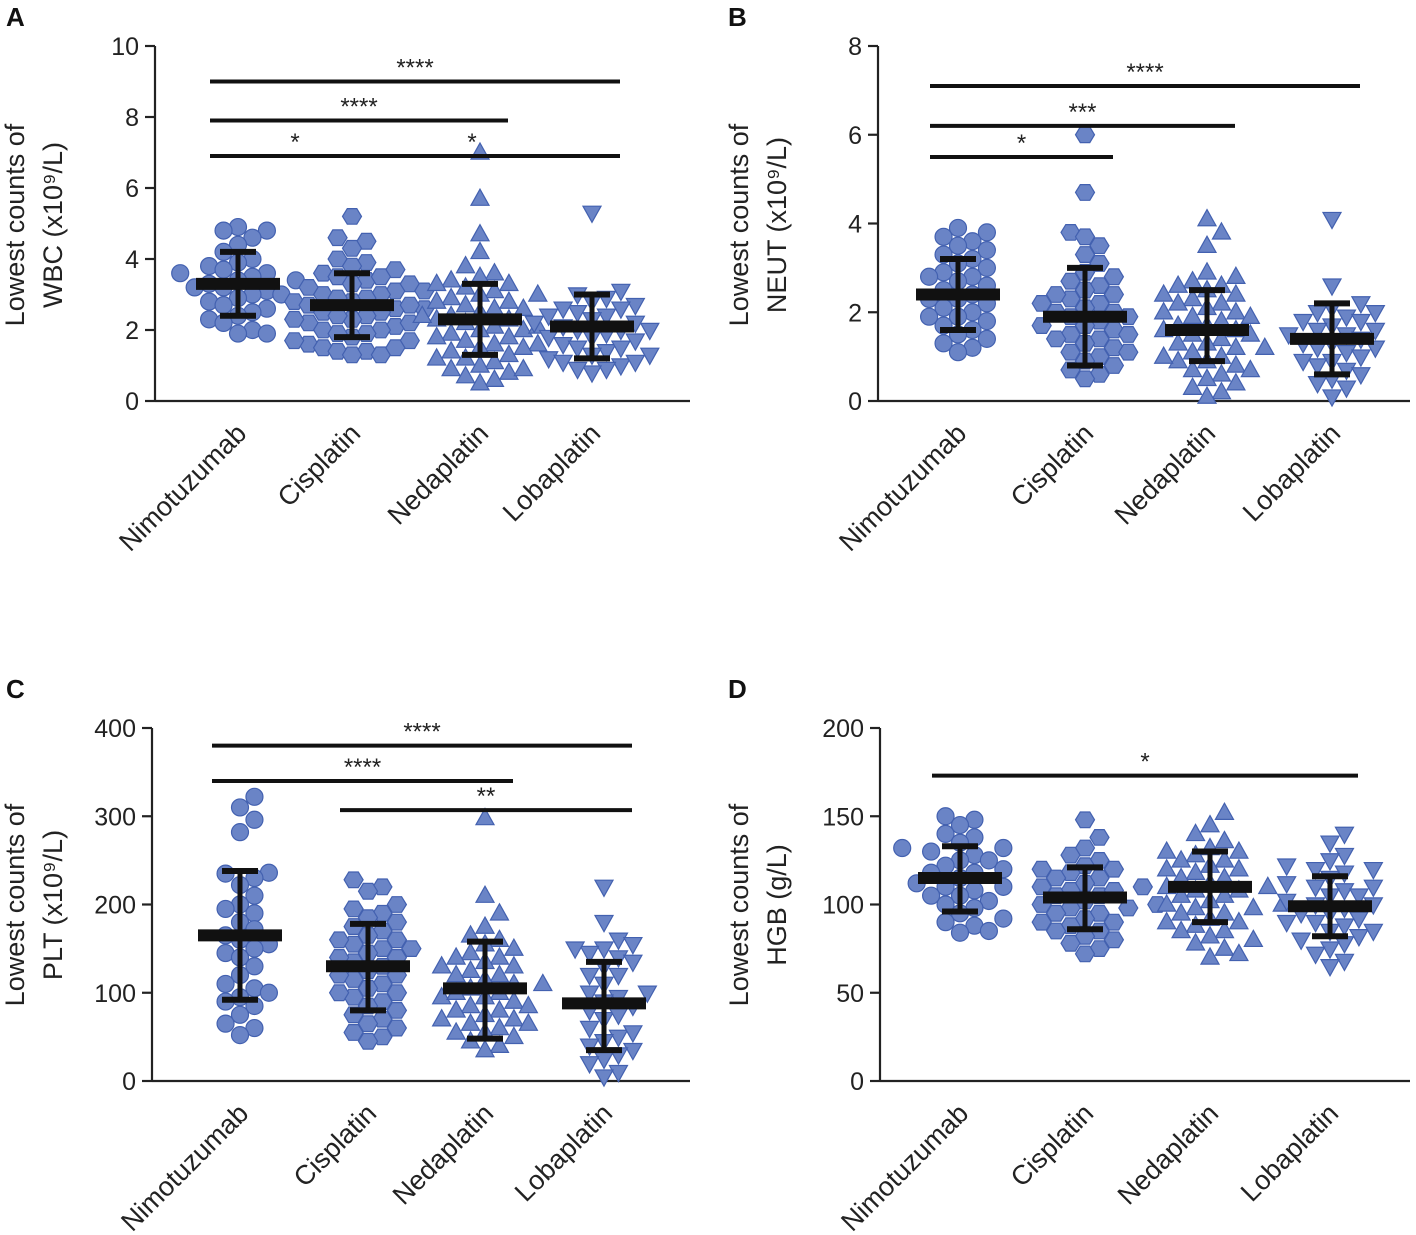  I want to click on y-tick-label: 150, so click(843, 817).